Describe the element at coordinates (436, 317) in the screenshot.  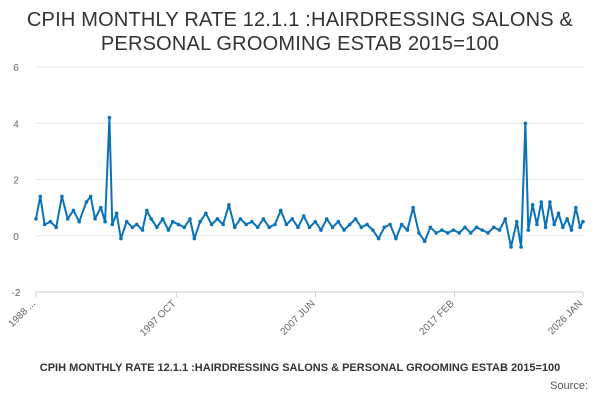
I see `x-tick-label: 2017 FEB` at that location.